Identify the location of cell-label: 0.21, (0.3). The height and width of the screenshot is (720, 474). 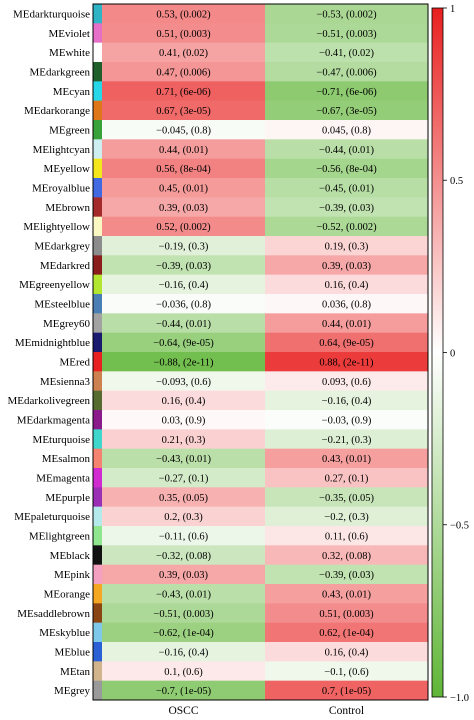
(184, 440).